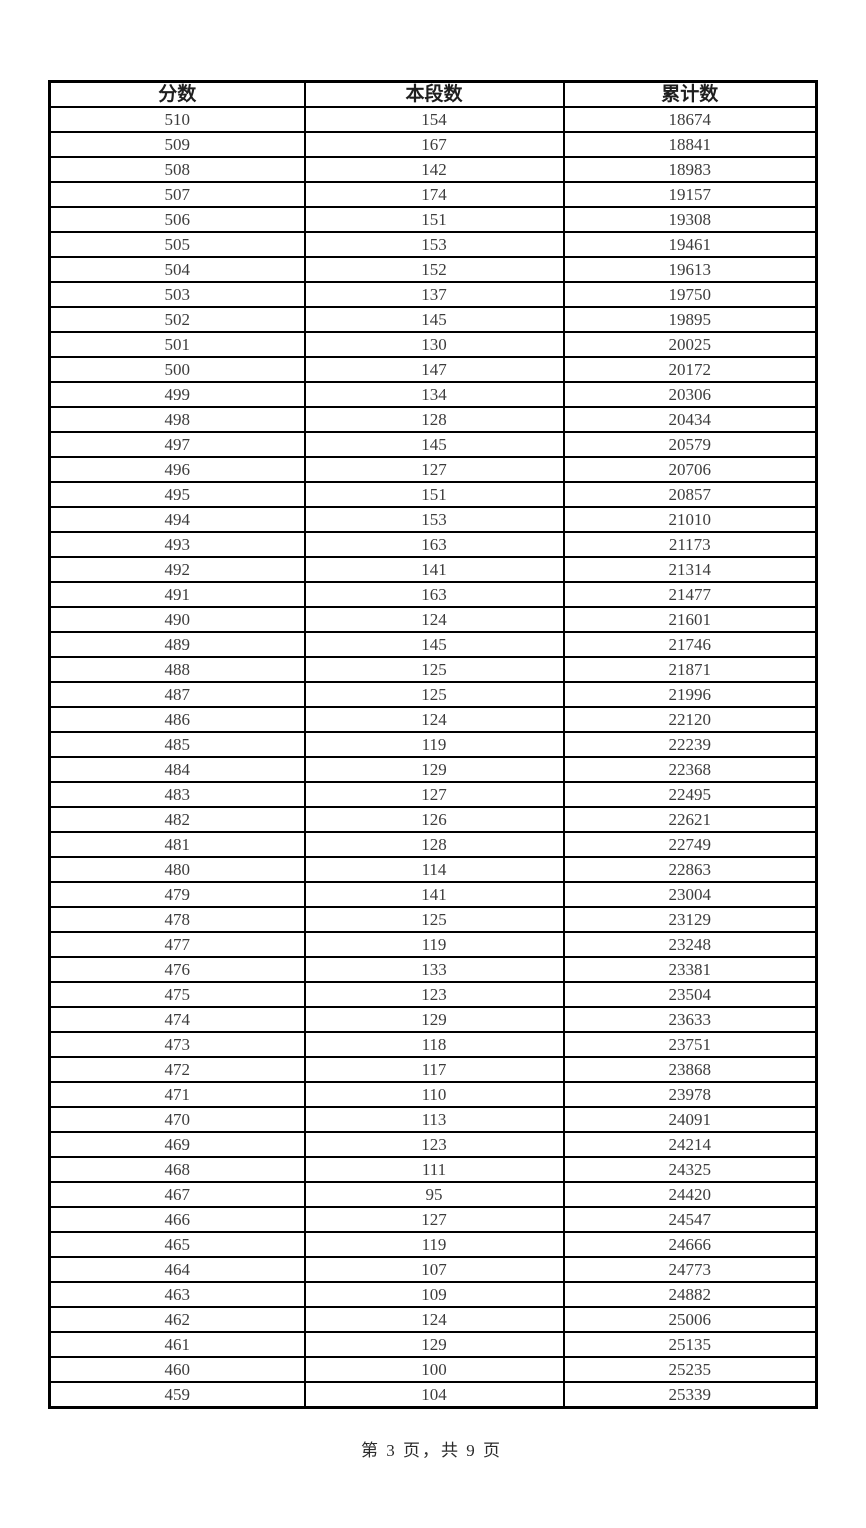  I want to click on cell-cumulative-count: 24214, so click(690, 1144).